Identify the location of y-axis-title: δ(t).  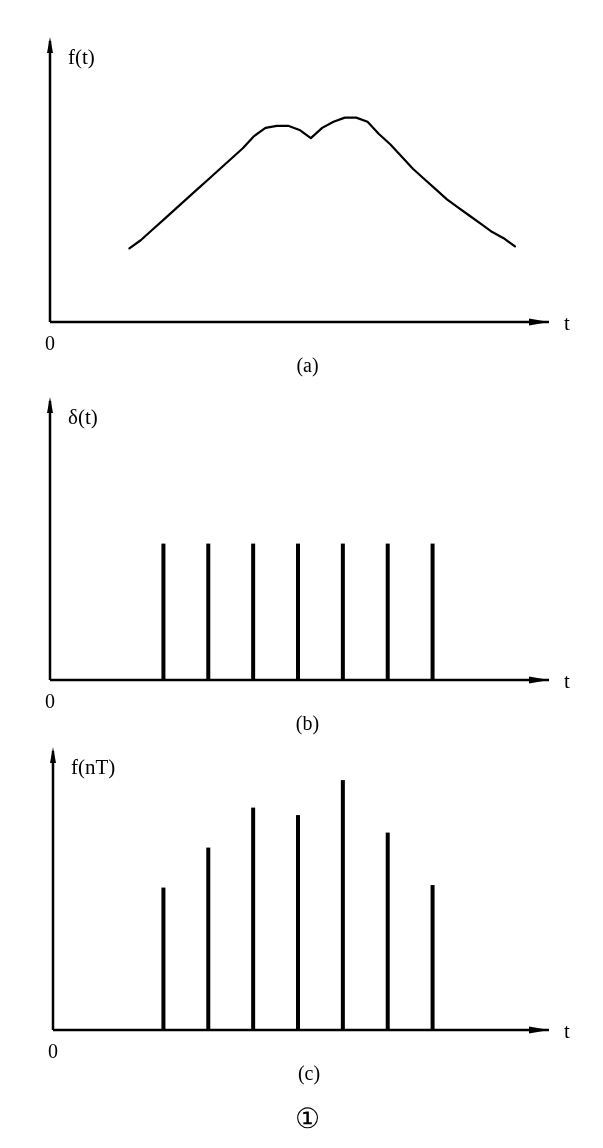
(83, 417).